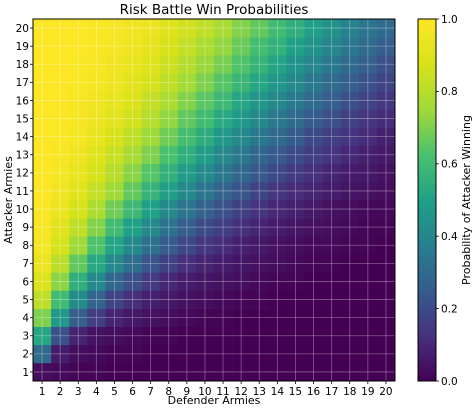 This screenshot has height=413, width=474. What do you see at coordinates (25, 337) in the screenshot?
I see `y-tick-label: 3` at bounding box center [25, 337].